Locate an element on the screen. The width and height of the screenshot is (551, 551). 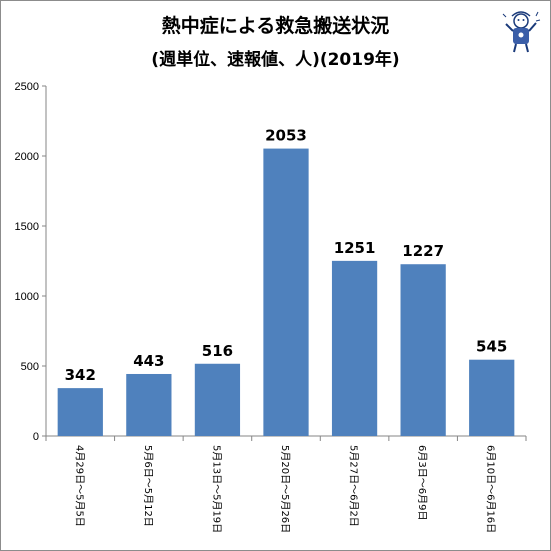
x-tick-label: 5月6日～5月12日 is located at coordinates (148, 486).